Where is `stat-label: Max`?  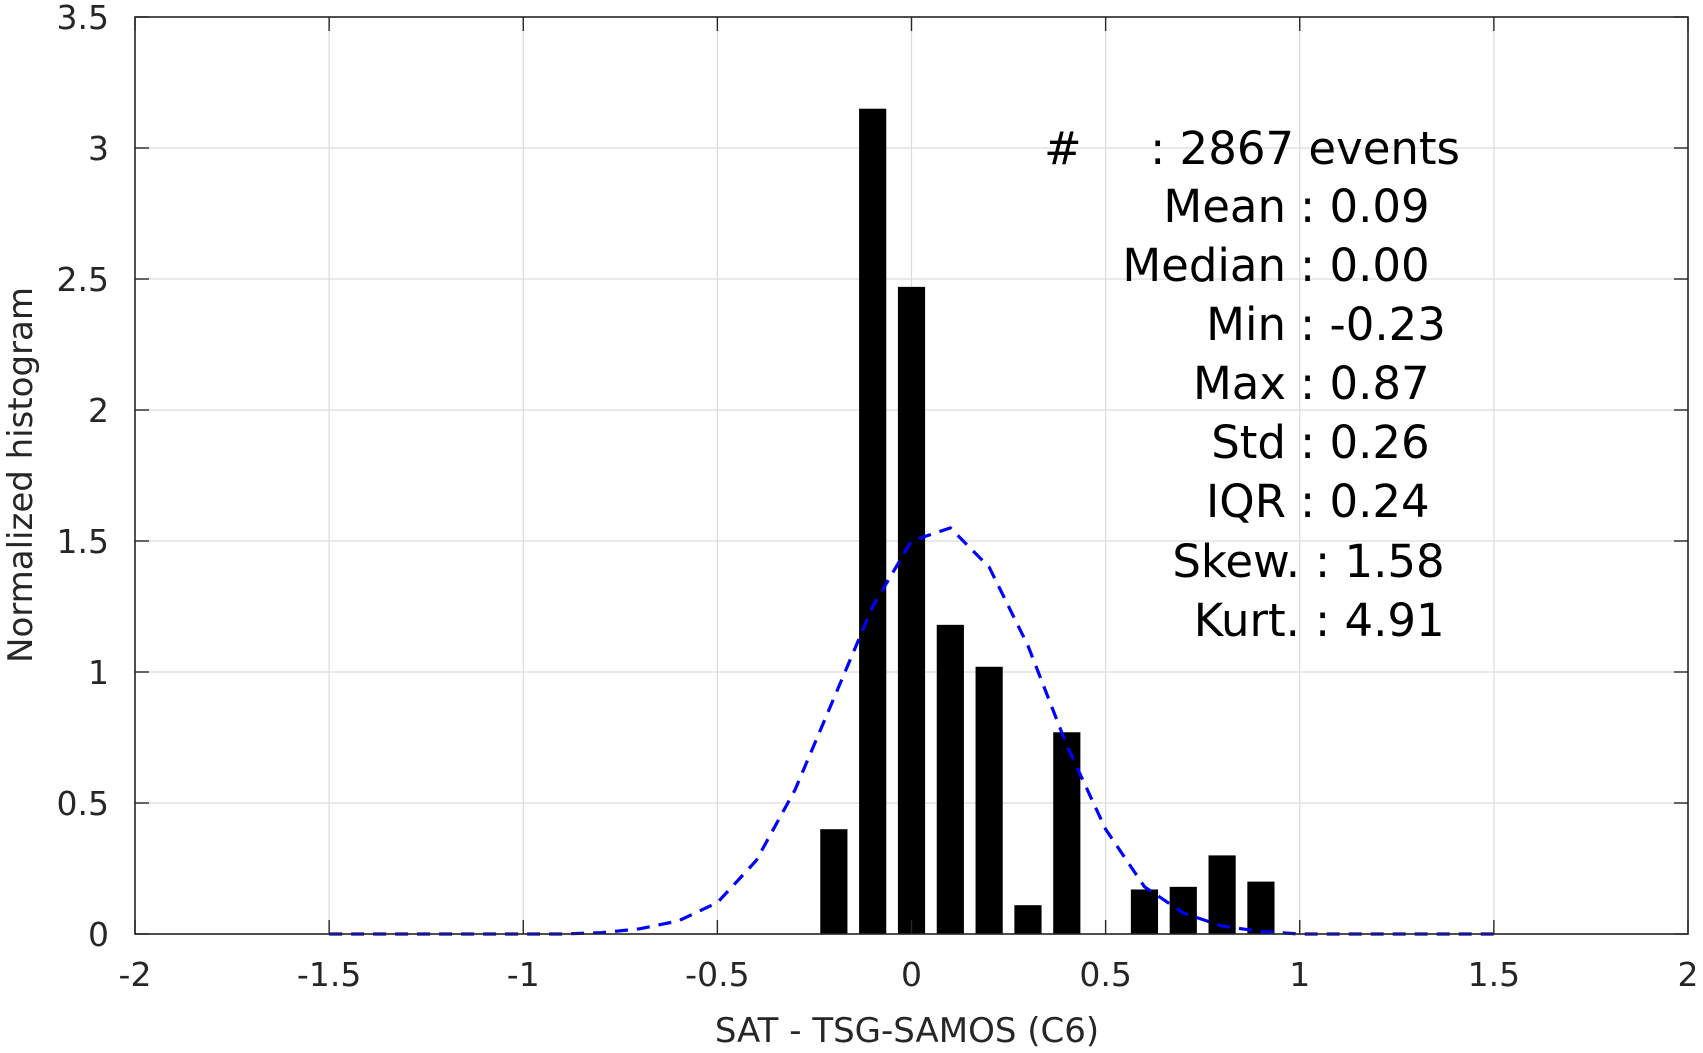 stat-label: Max is located at coordinates (1239, 383).